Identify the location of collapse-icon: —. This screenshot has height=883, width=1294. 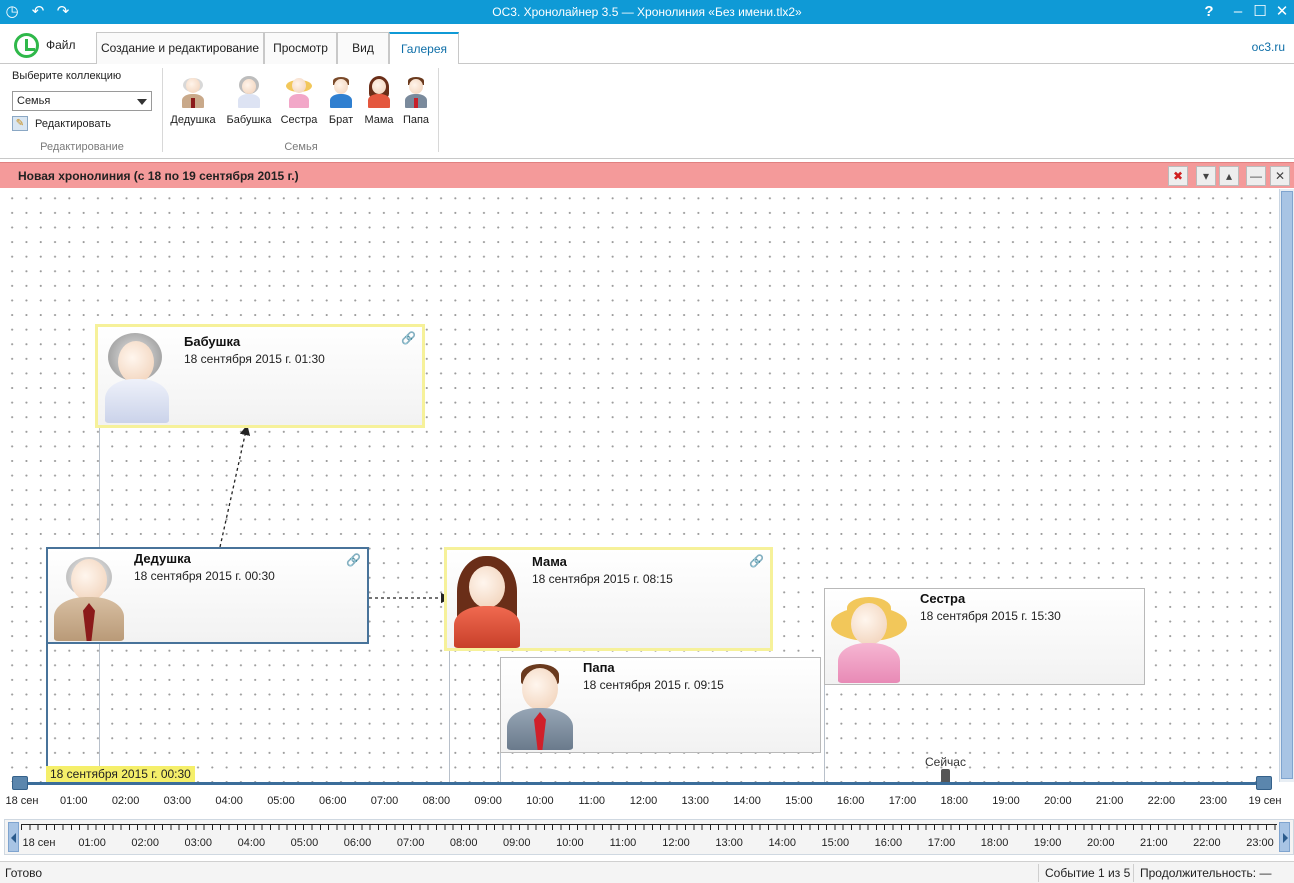
(1256, 176).